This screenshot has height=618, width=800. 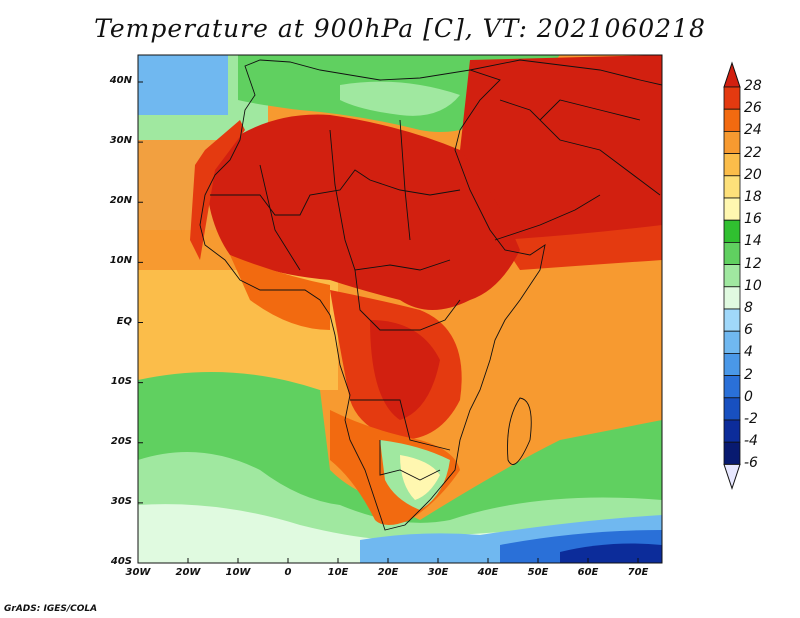 I want to click on colorbar-level-label: 22, so click(x=753, y=152).